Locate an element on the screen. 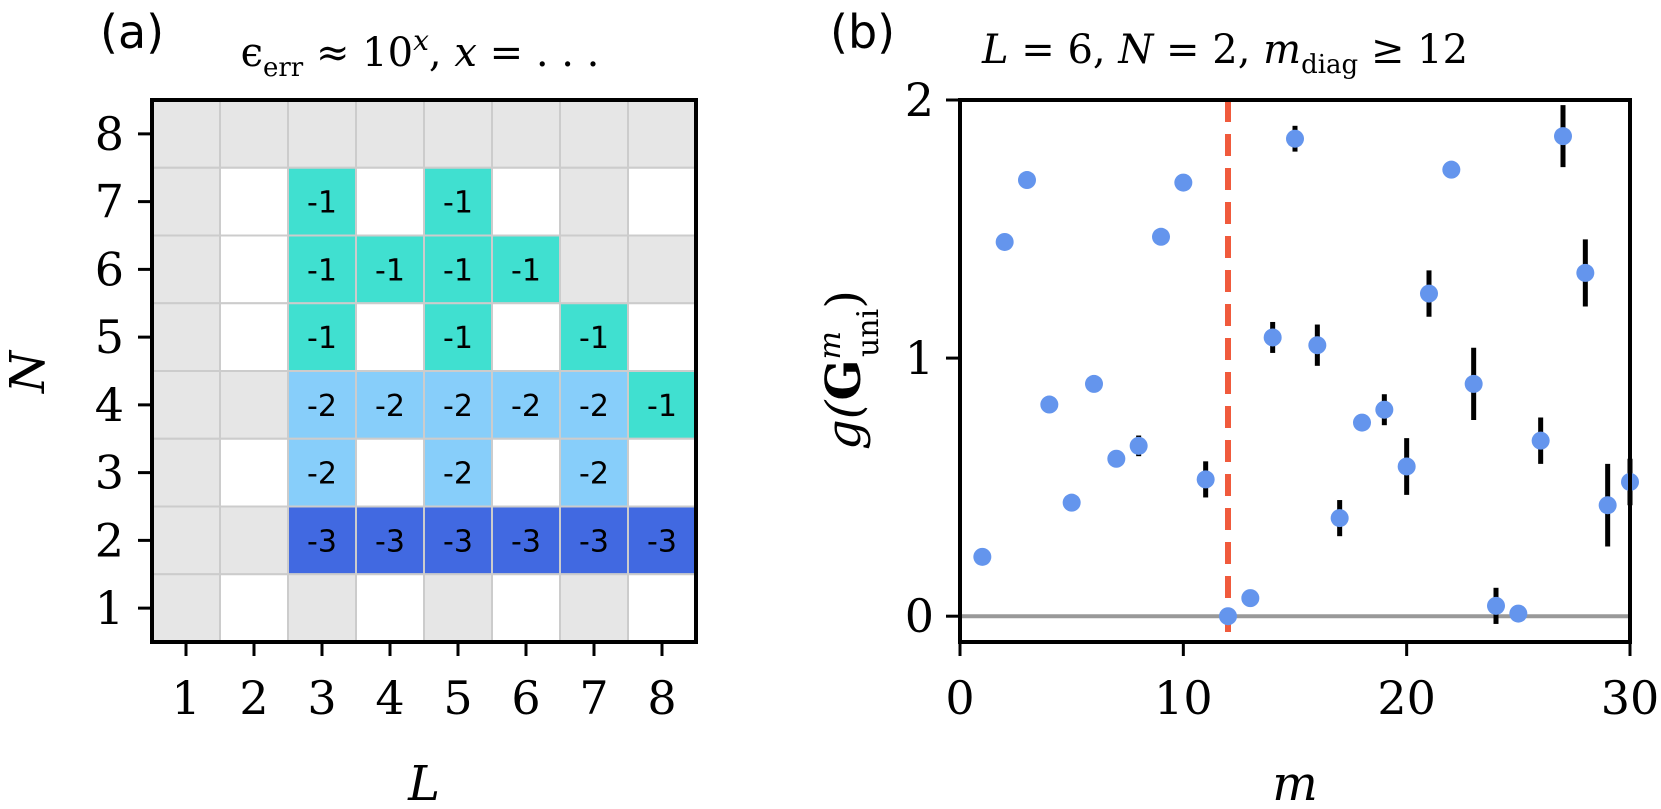 The image size is (1661, 809). panel-b-ylabel: g(Gm uni) is located at coordinates (849, 370).